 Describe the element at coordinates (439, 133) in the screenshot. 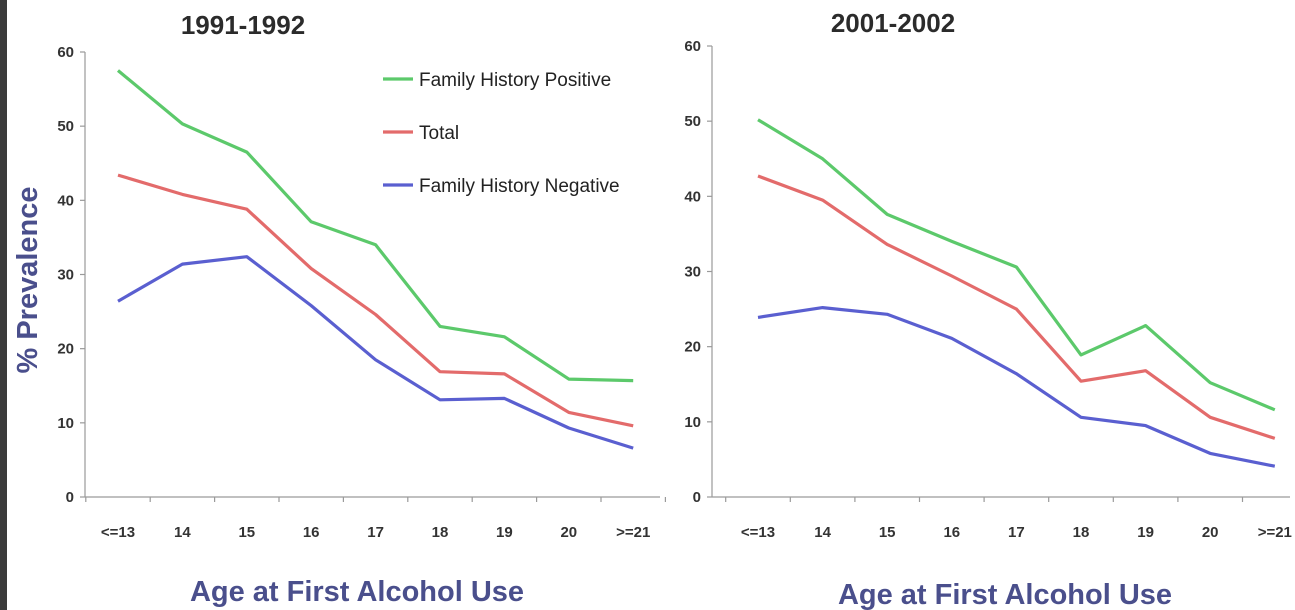

I see `legend-label: Total` at that location.